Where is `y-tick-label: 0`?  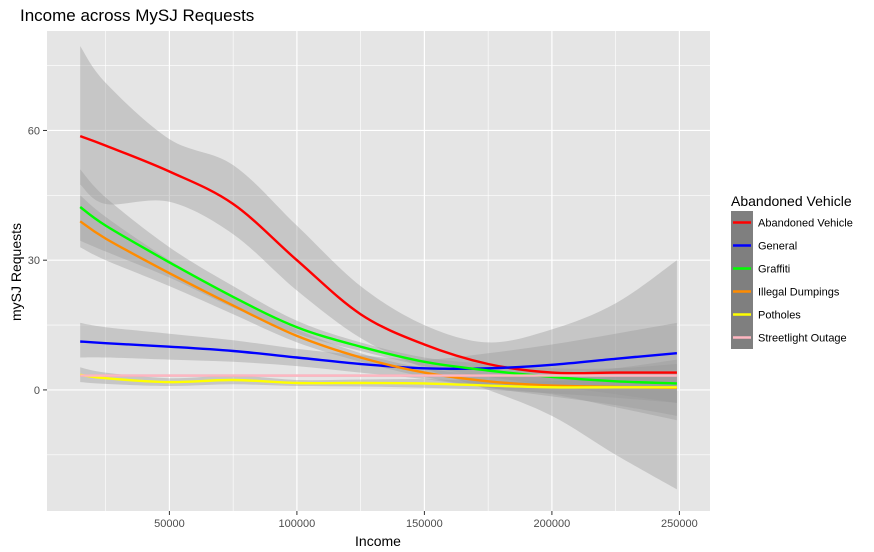 y-tick-label: 0 is located at coordinates (37, 391).